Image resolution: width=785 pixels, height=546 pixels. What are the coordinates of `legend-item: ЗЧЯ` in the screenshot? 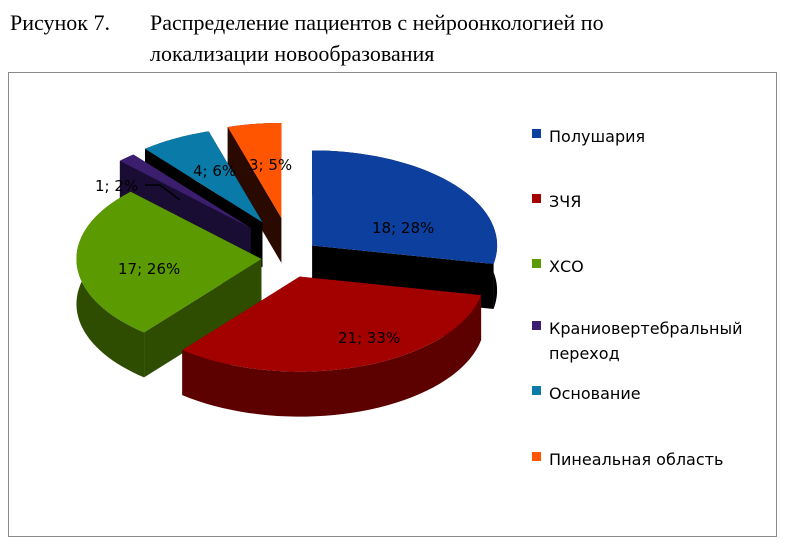 It's located at (647, 201).